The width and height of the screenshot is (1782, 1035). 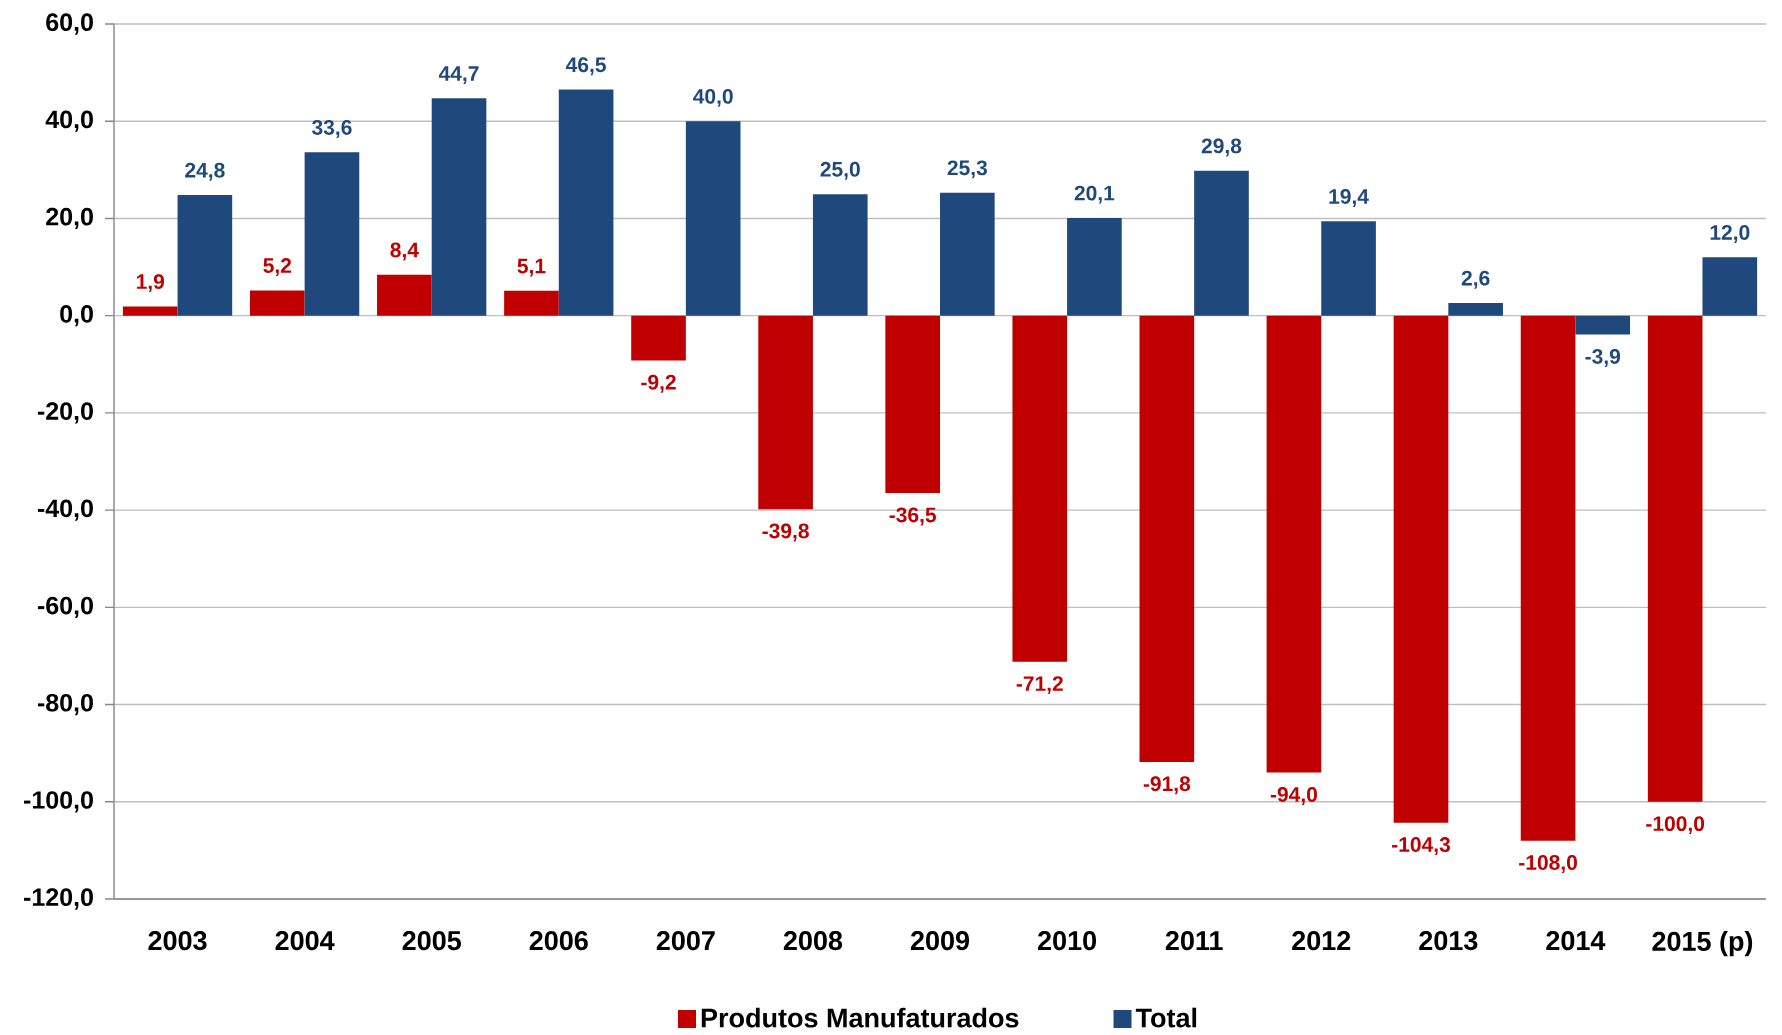 What do you see at coordinates (65, 413) in the screenshot?
I see `y-tick-label: -20,0` at bounding box center [65, 413].